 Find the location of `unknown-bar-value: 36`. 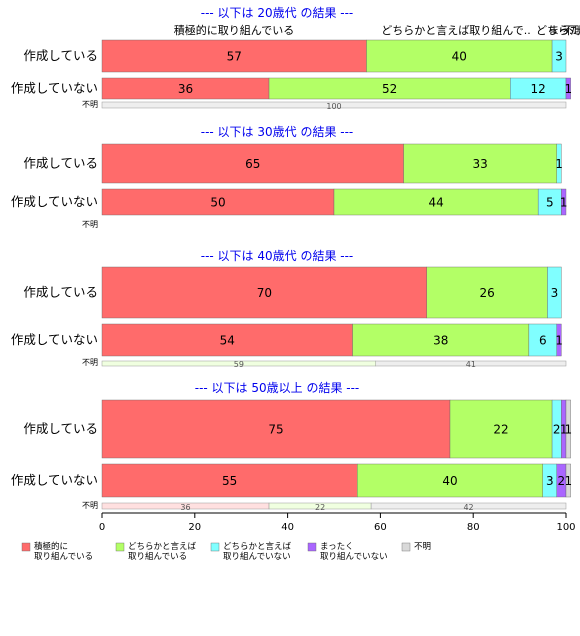

unknown-bar-value: 36 is located at coordinates (185, 507).